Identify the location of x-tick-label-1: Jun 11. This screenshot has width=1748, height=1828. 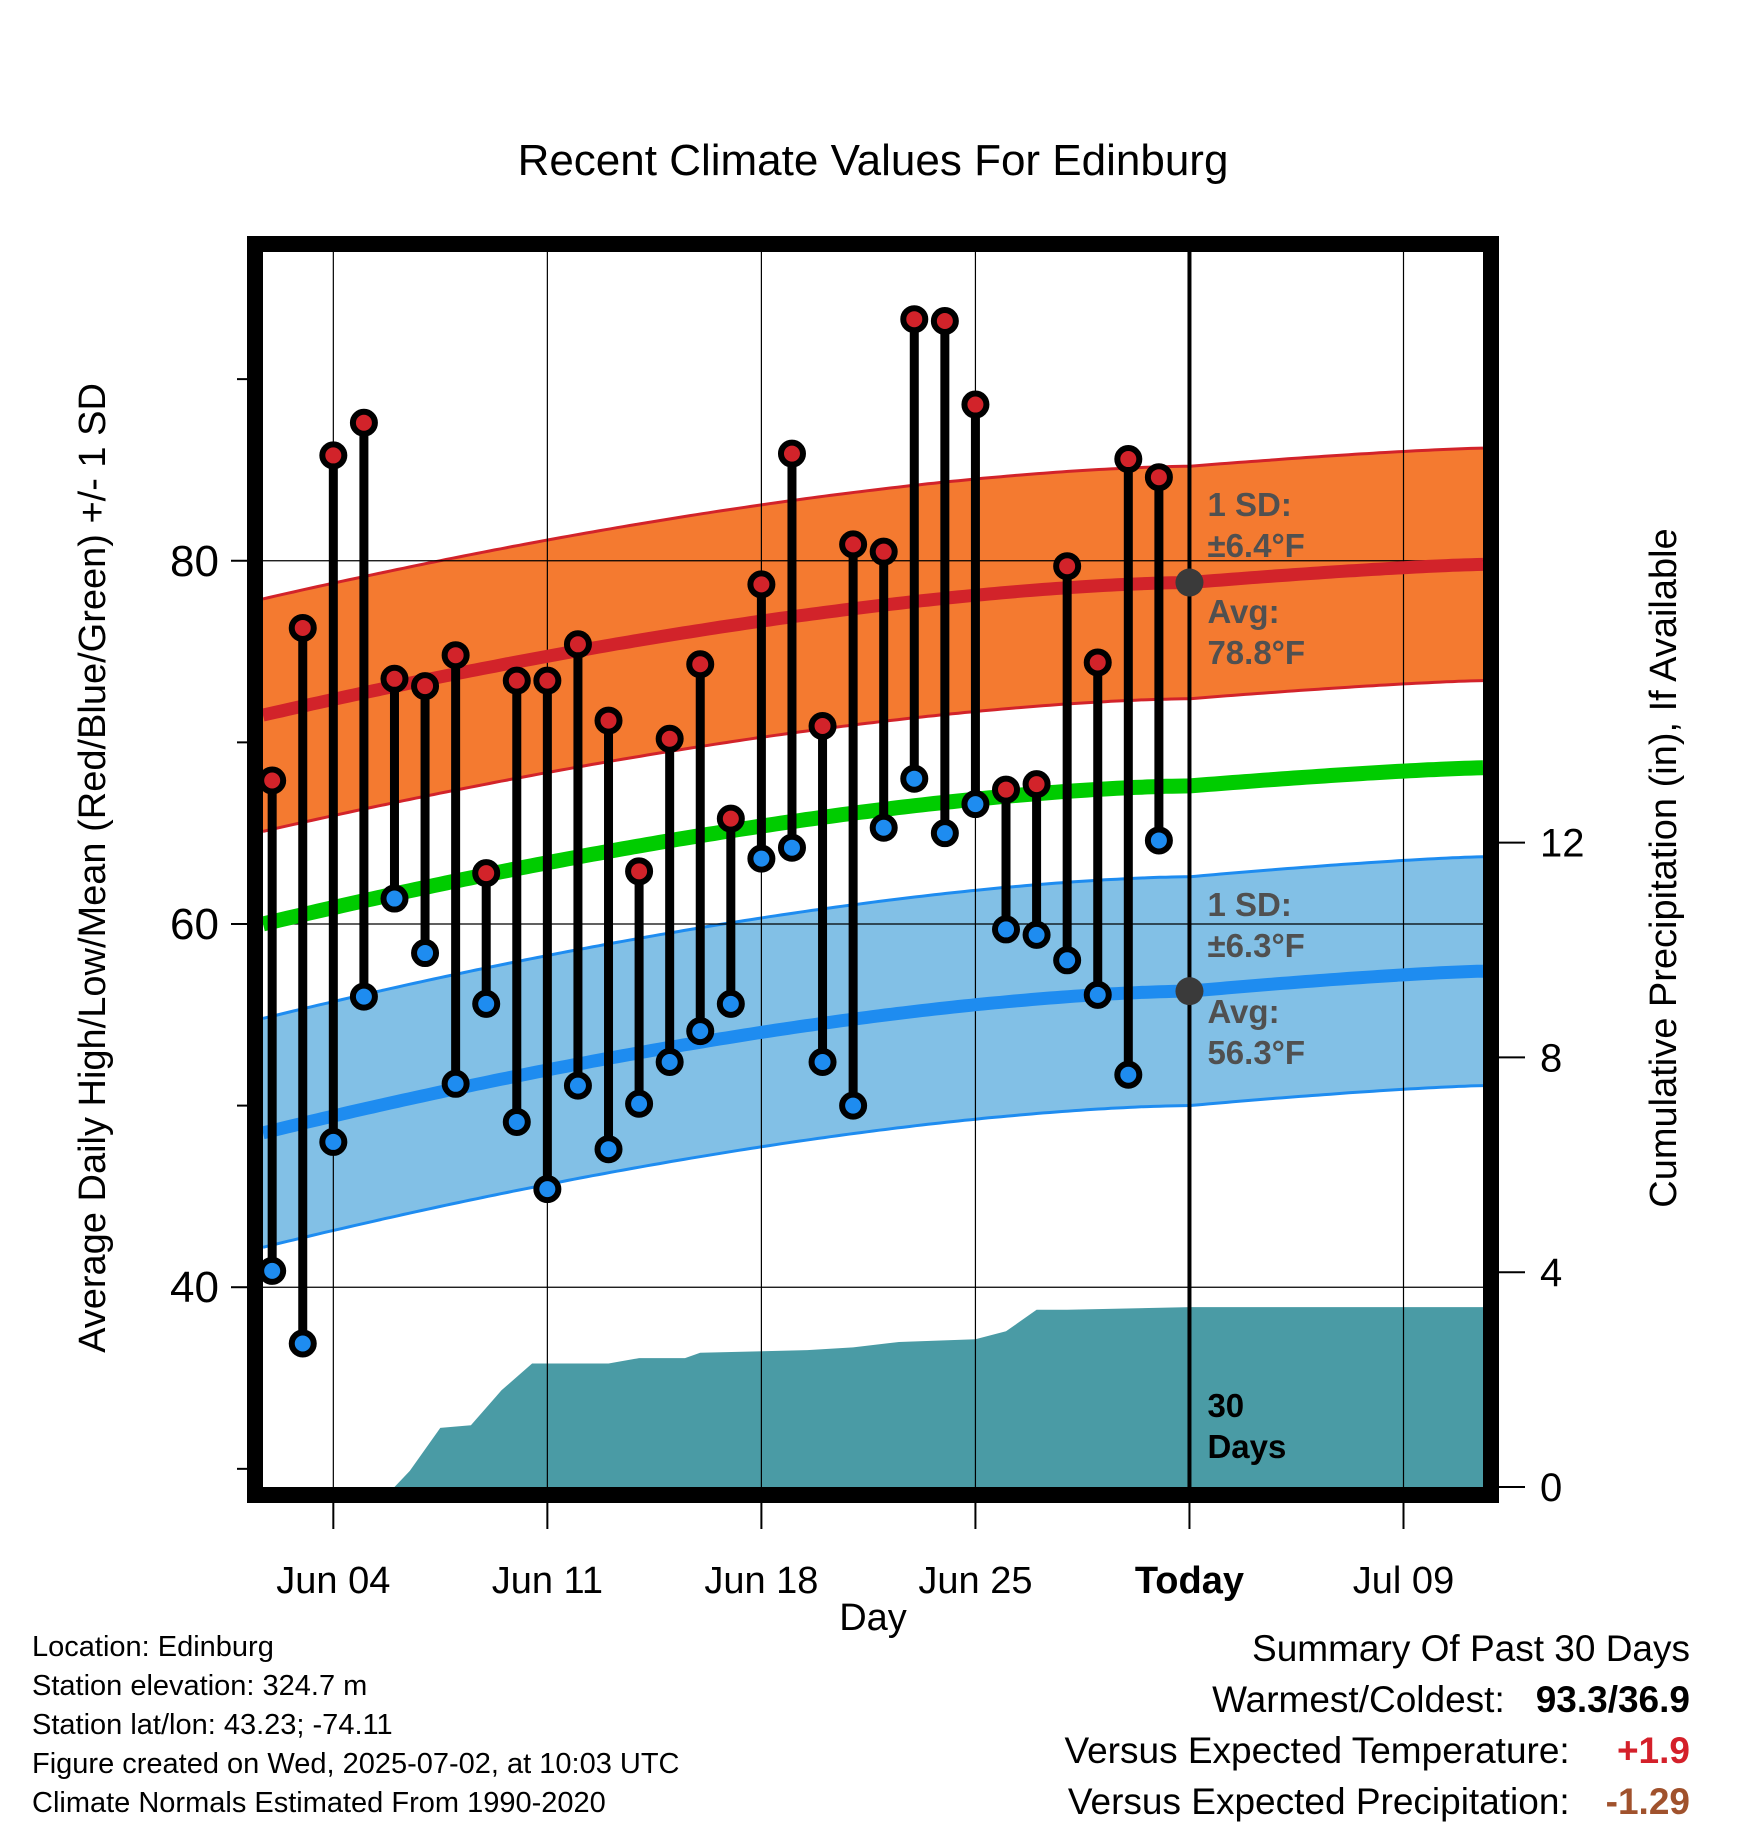
(547, 1581).